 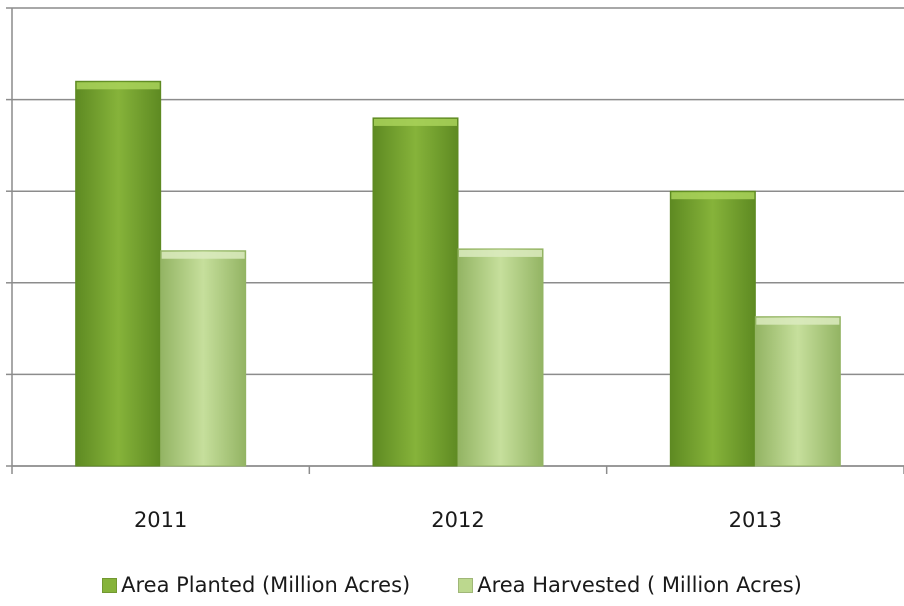 I want to click on bar-planted-2012, so click(x=415, y=292).